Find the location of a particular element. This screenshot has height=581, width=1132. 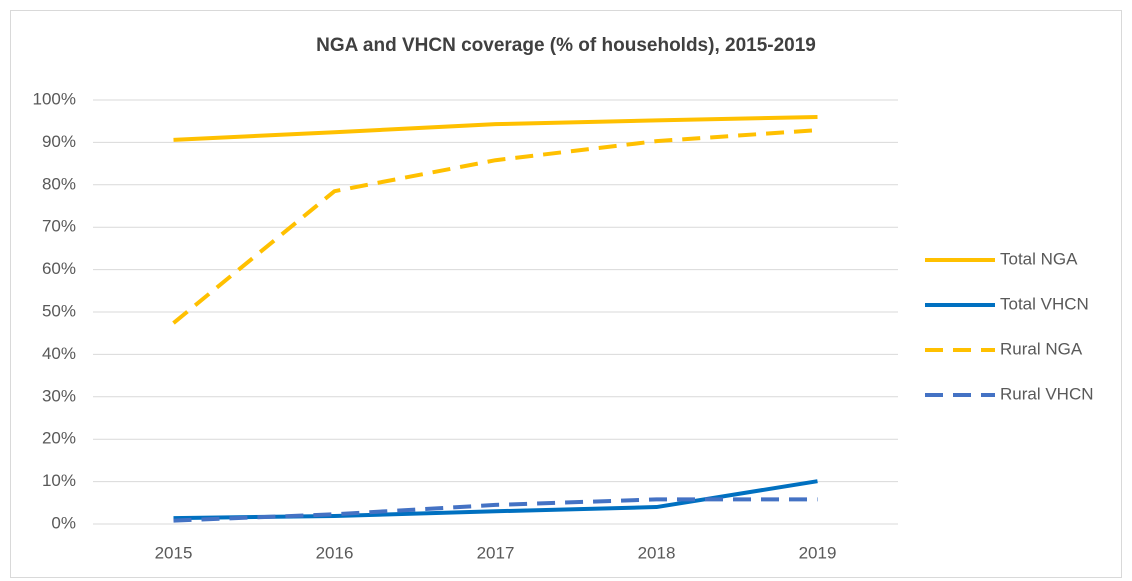

x-tick-label: 2015 is located at coordinates (174, 552).